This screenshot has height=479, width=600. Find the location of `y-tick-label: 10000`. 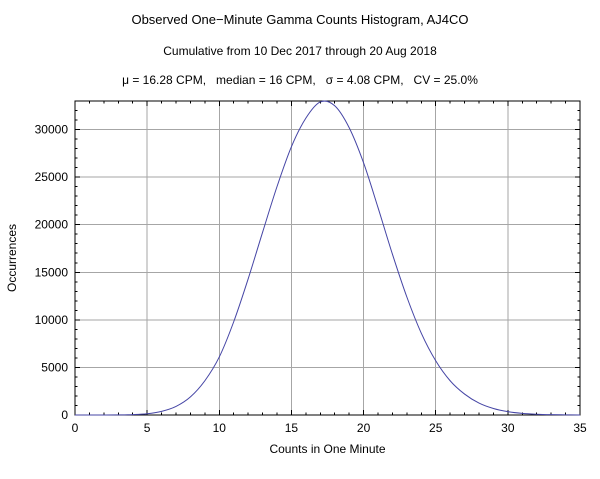

y-tick-label: 10000 is located at coordinates (52, 320).